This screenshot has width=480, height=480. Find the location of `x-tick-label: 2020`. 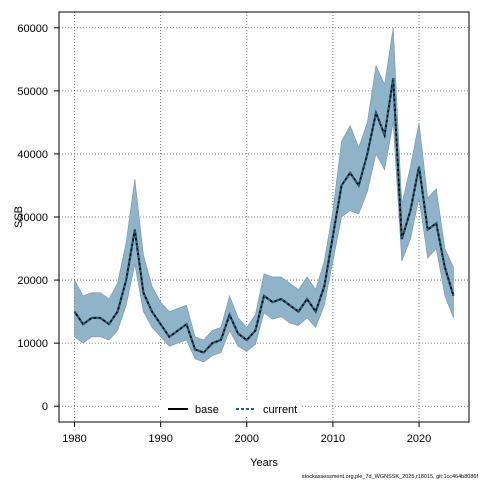

x-tick-label: 2020 is located at coordinates (419, 439).